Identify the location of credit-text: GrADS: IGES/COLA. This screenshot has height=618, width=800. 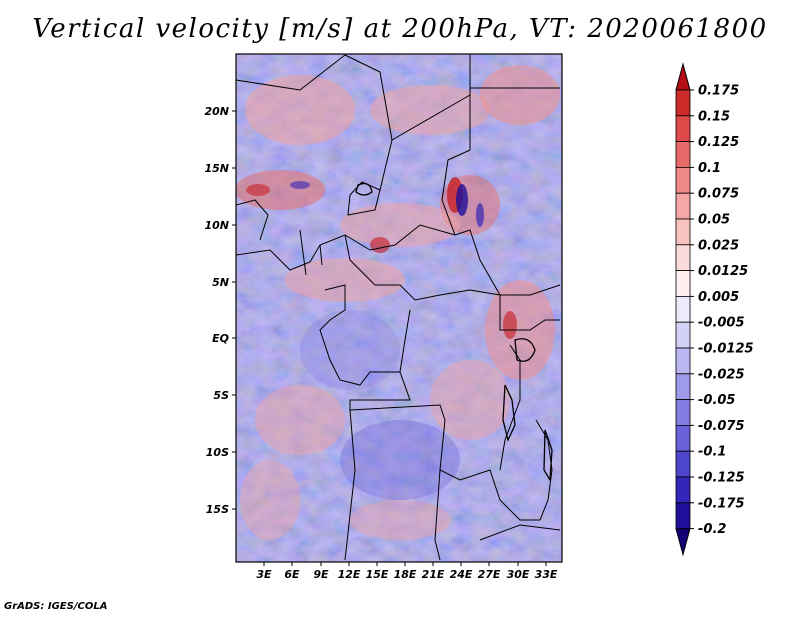
(56, 606).